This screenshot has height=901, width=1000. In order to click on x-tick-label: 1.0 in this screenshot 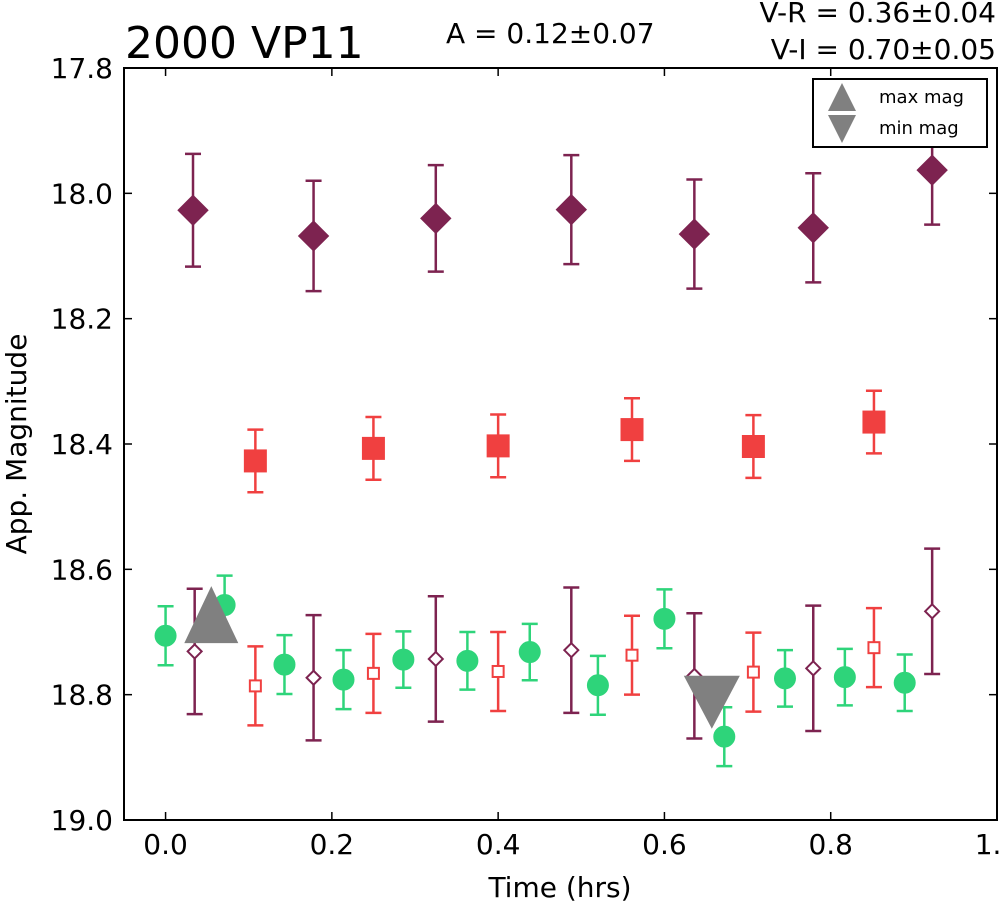, I will do `click(987, 844)`.